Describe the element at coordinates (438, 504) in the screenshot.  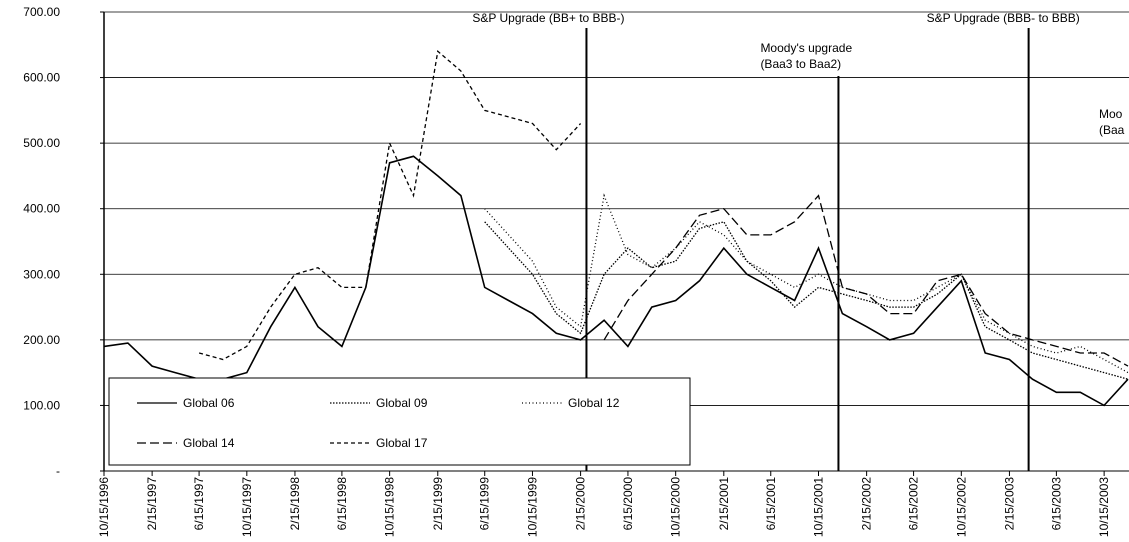
I see `x-tick-label: 2/15/1999` at that location.